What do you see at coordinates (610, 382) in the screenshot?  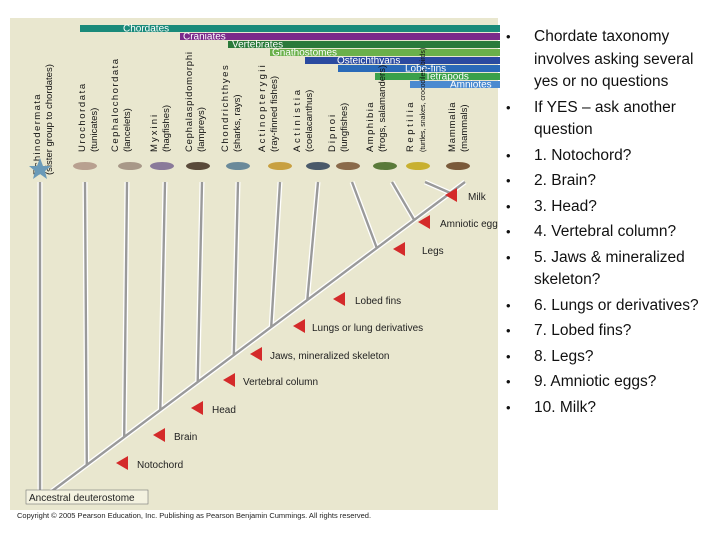 I see `question-item: 9. Amniotic eggs?` at bounding box center [610, 382].